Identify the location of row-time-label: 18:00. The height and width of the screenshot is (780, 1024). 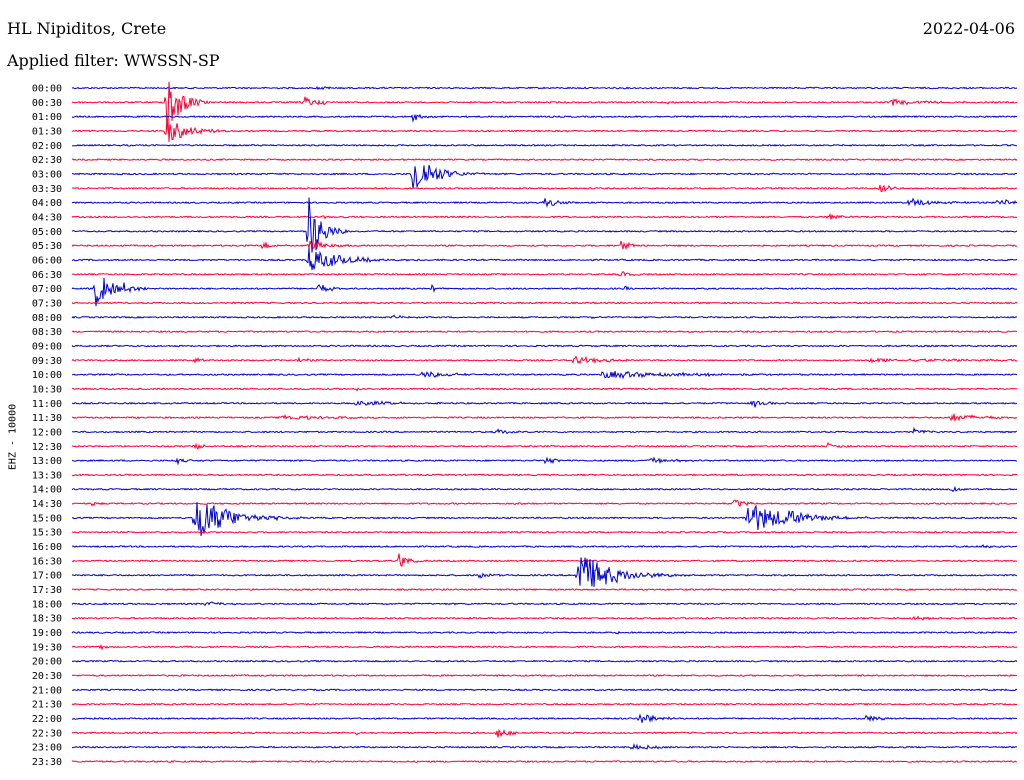
(47, 604).